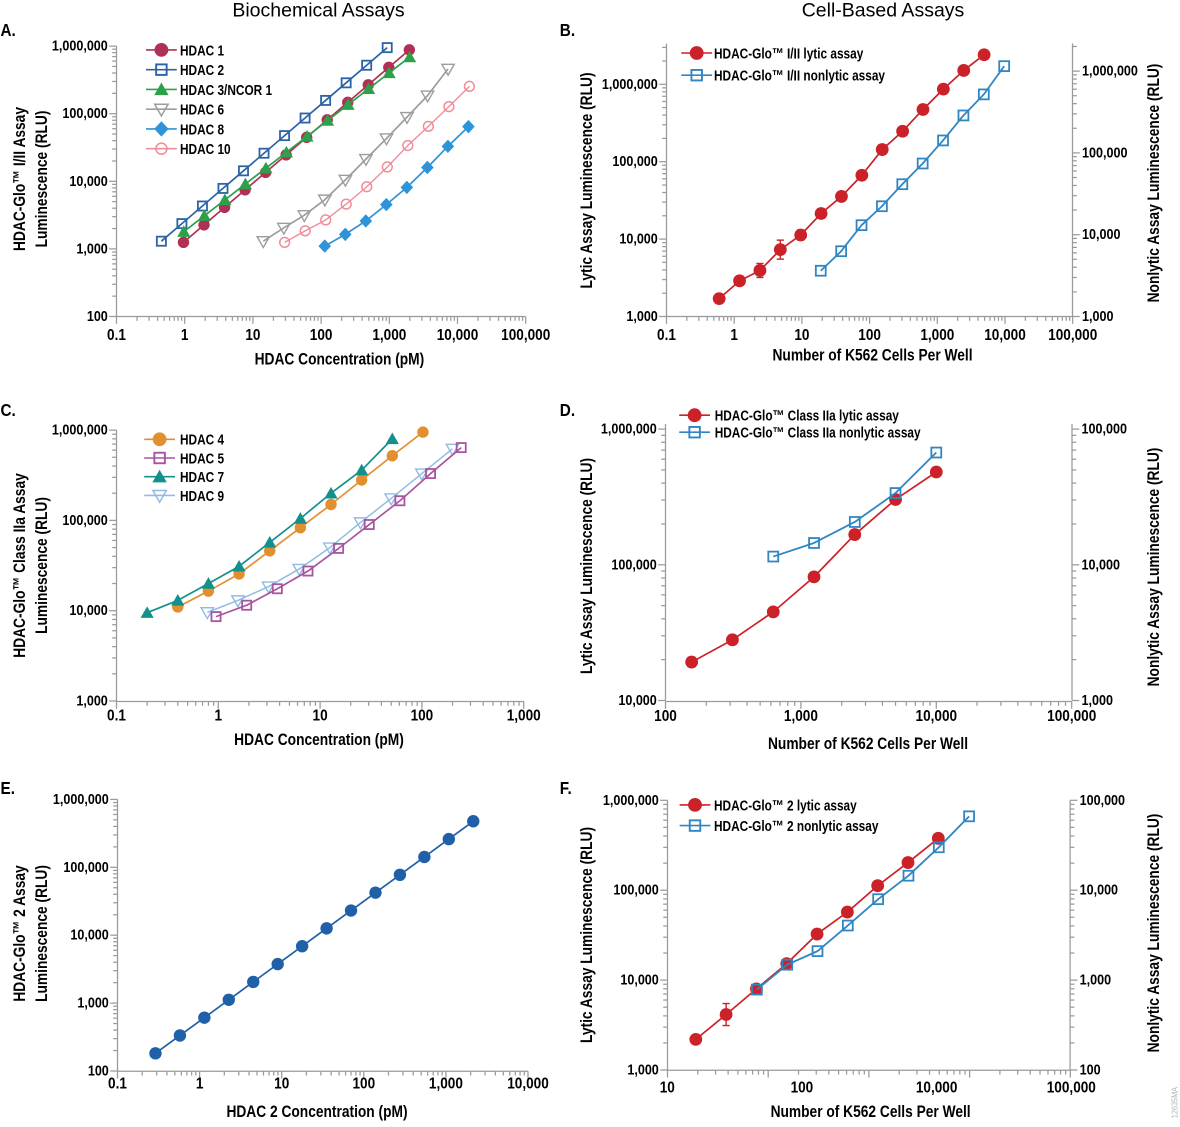 The image size is (1180, 1127). What do you see at coordinates (1175, 1102) in the screenshot?
I see `svg-text: 12635MA` at bounding box center [1175, 1102].